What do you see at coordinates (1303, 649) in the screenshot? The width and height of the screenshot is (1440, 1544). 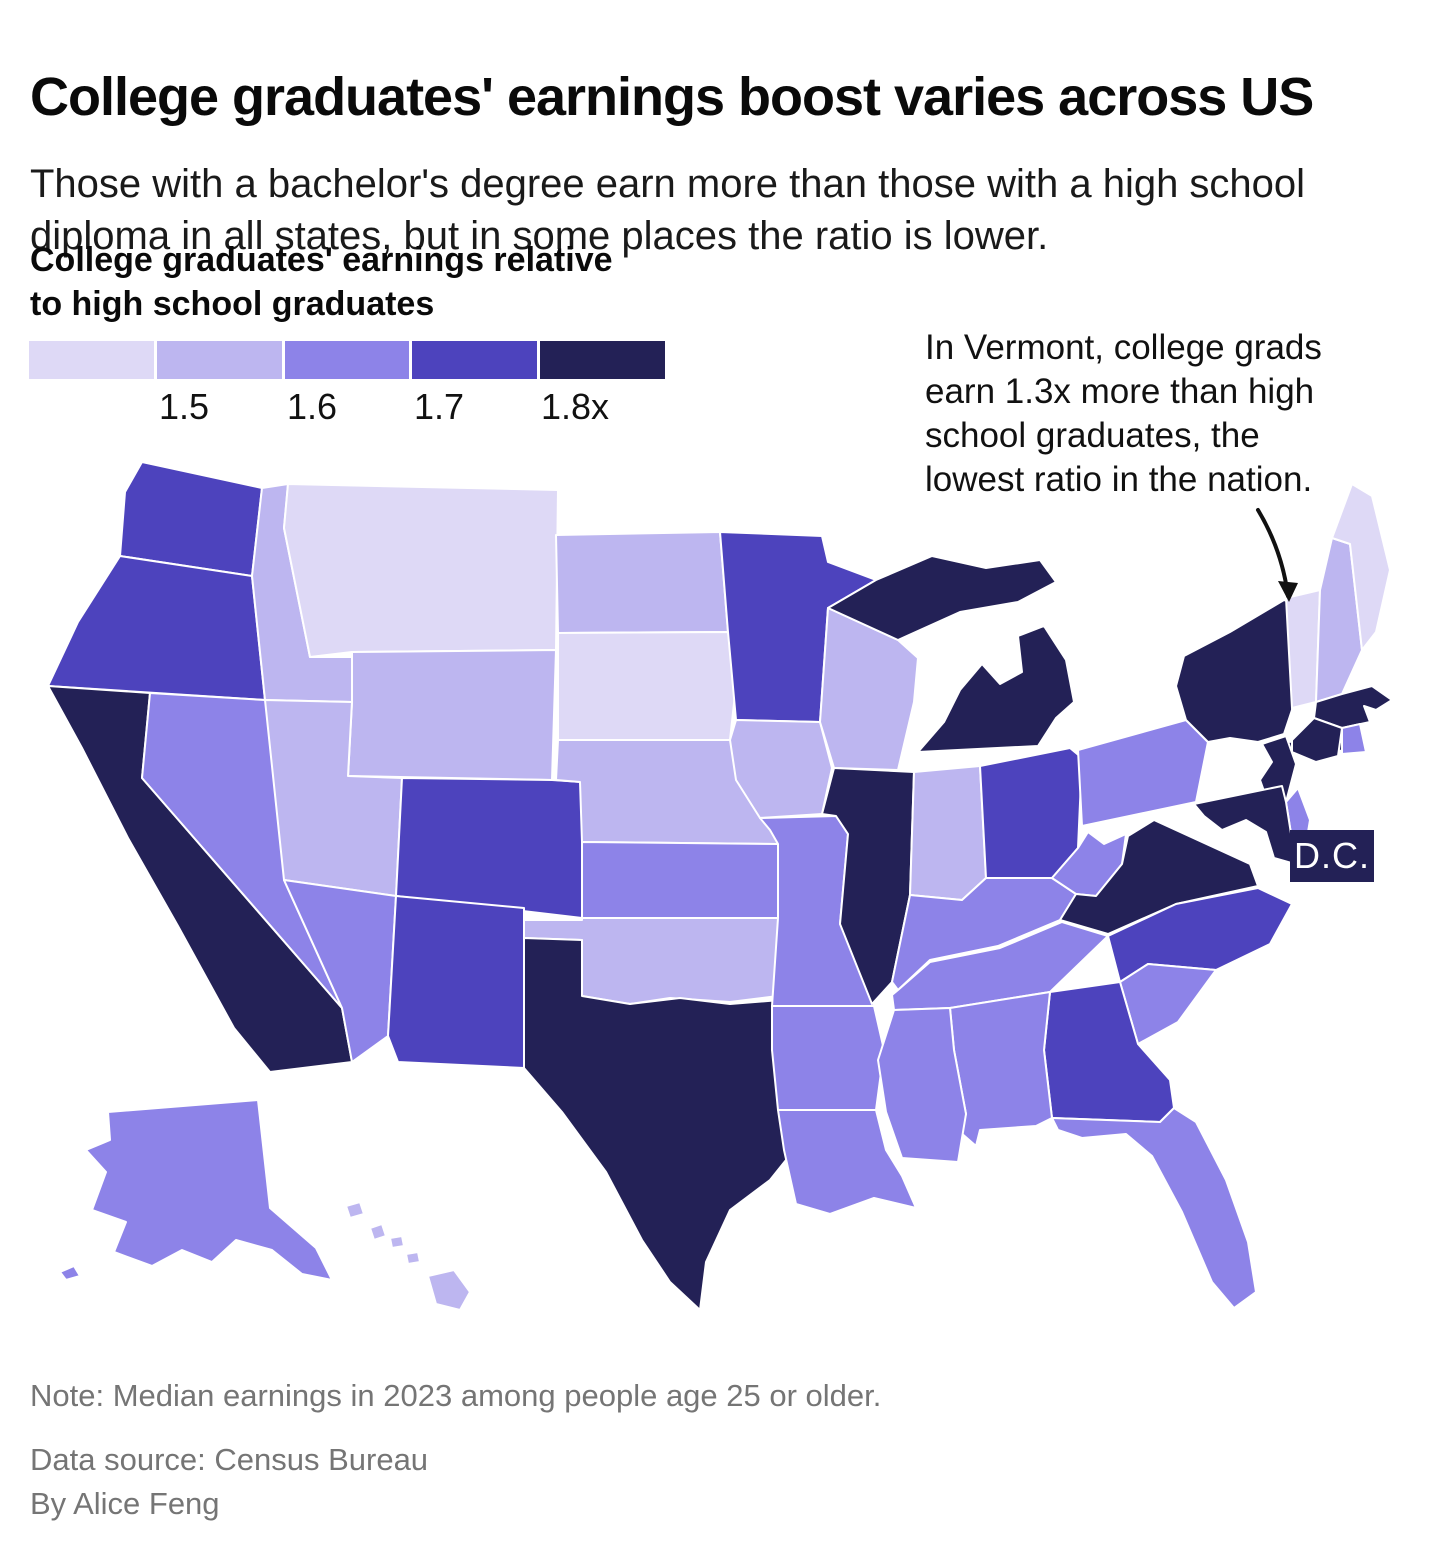 I see `state-vermont` at bounding box center [1303, 649].